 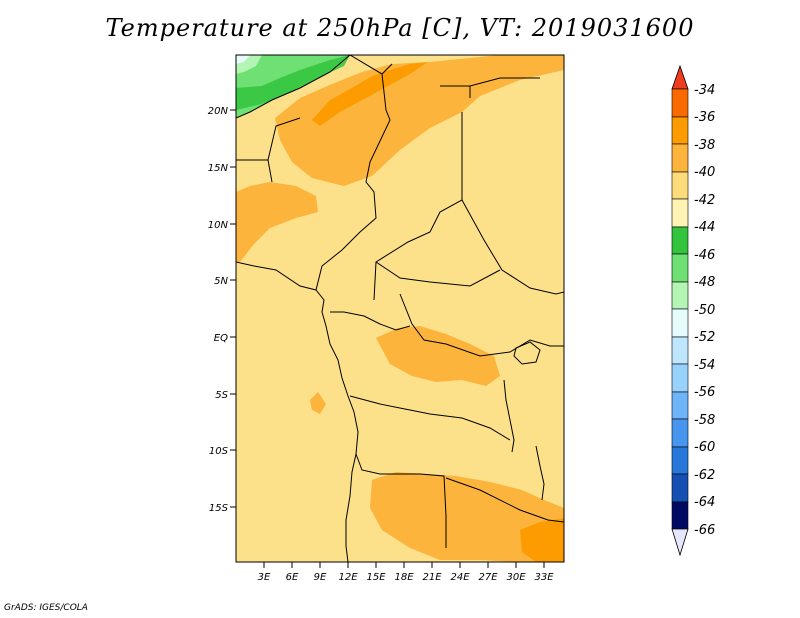 I want to click on lon-label-30e: 30E, so click(x=516, y=577).